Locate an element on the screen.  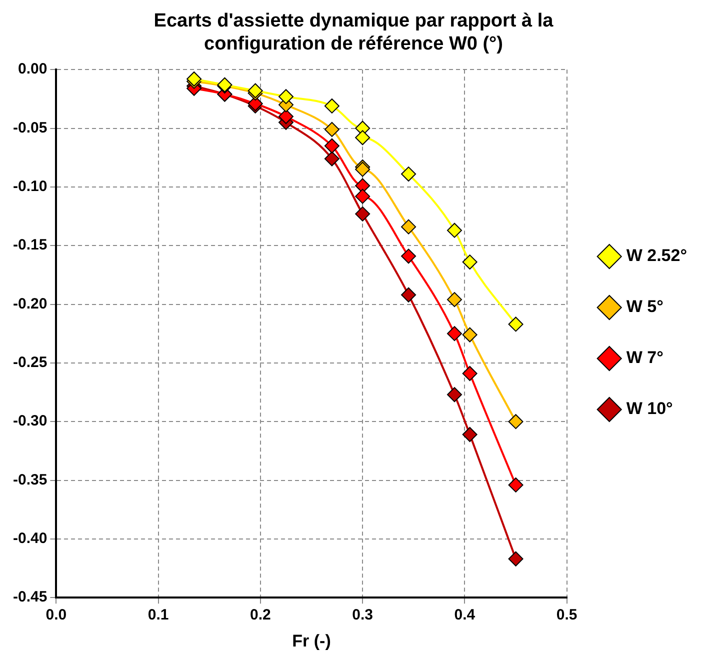
x-tick-label: 0.2 is located at coordinates (260, 615).